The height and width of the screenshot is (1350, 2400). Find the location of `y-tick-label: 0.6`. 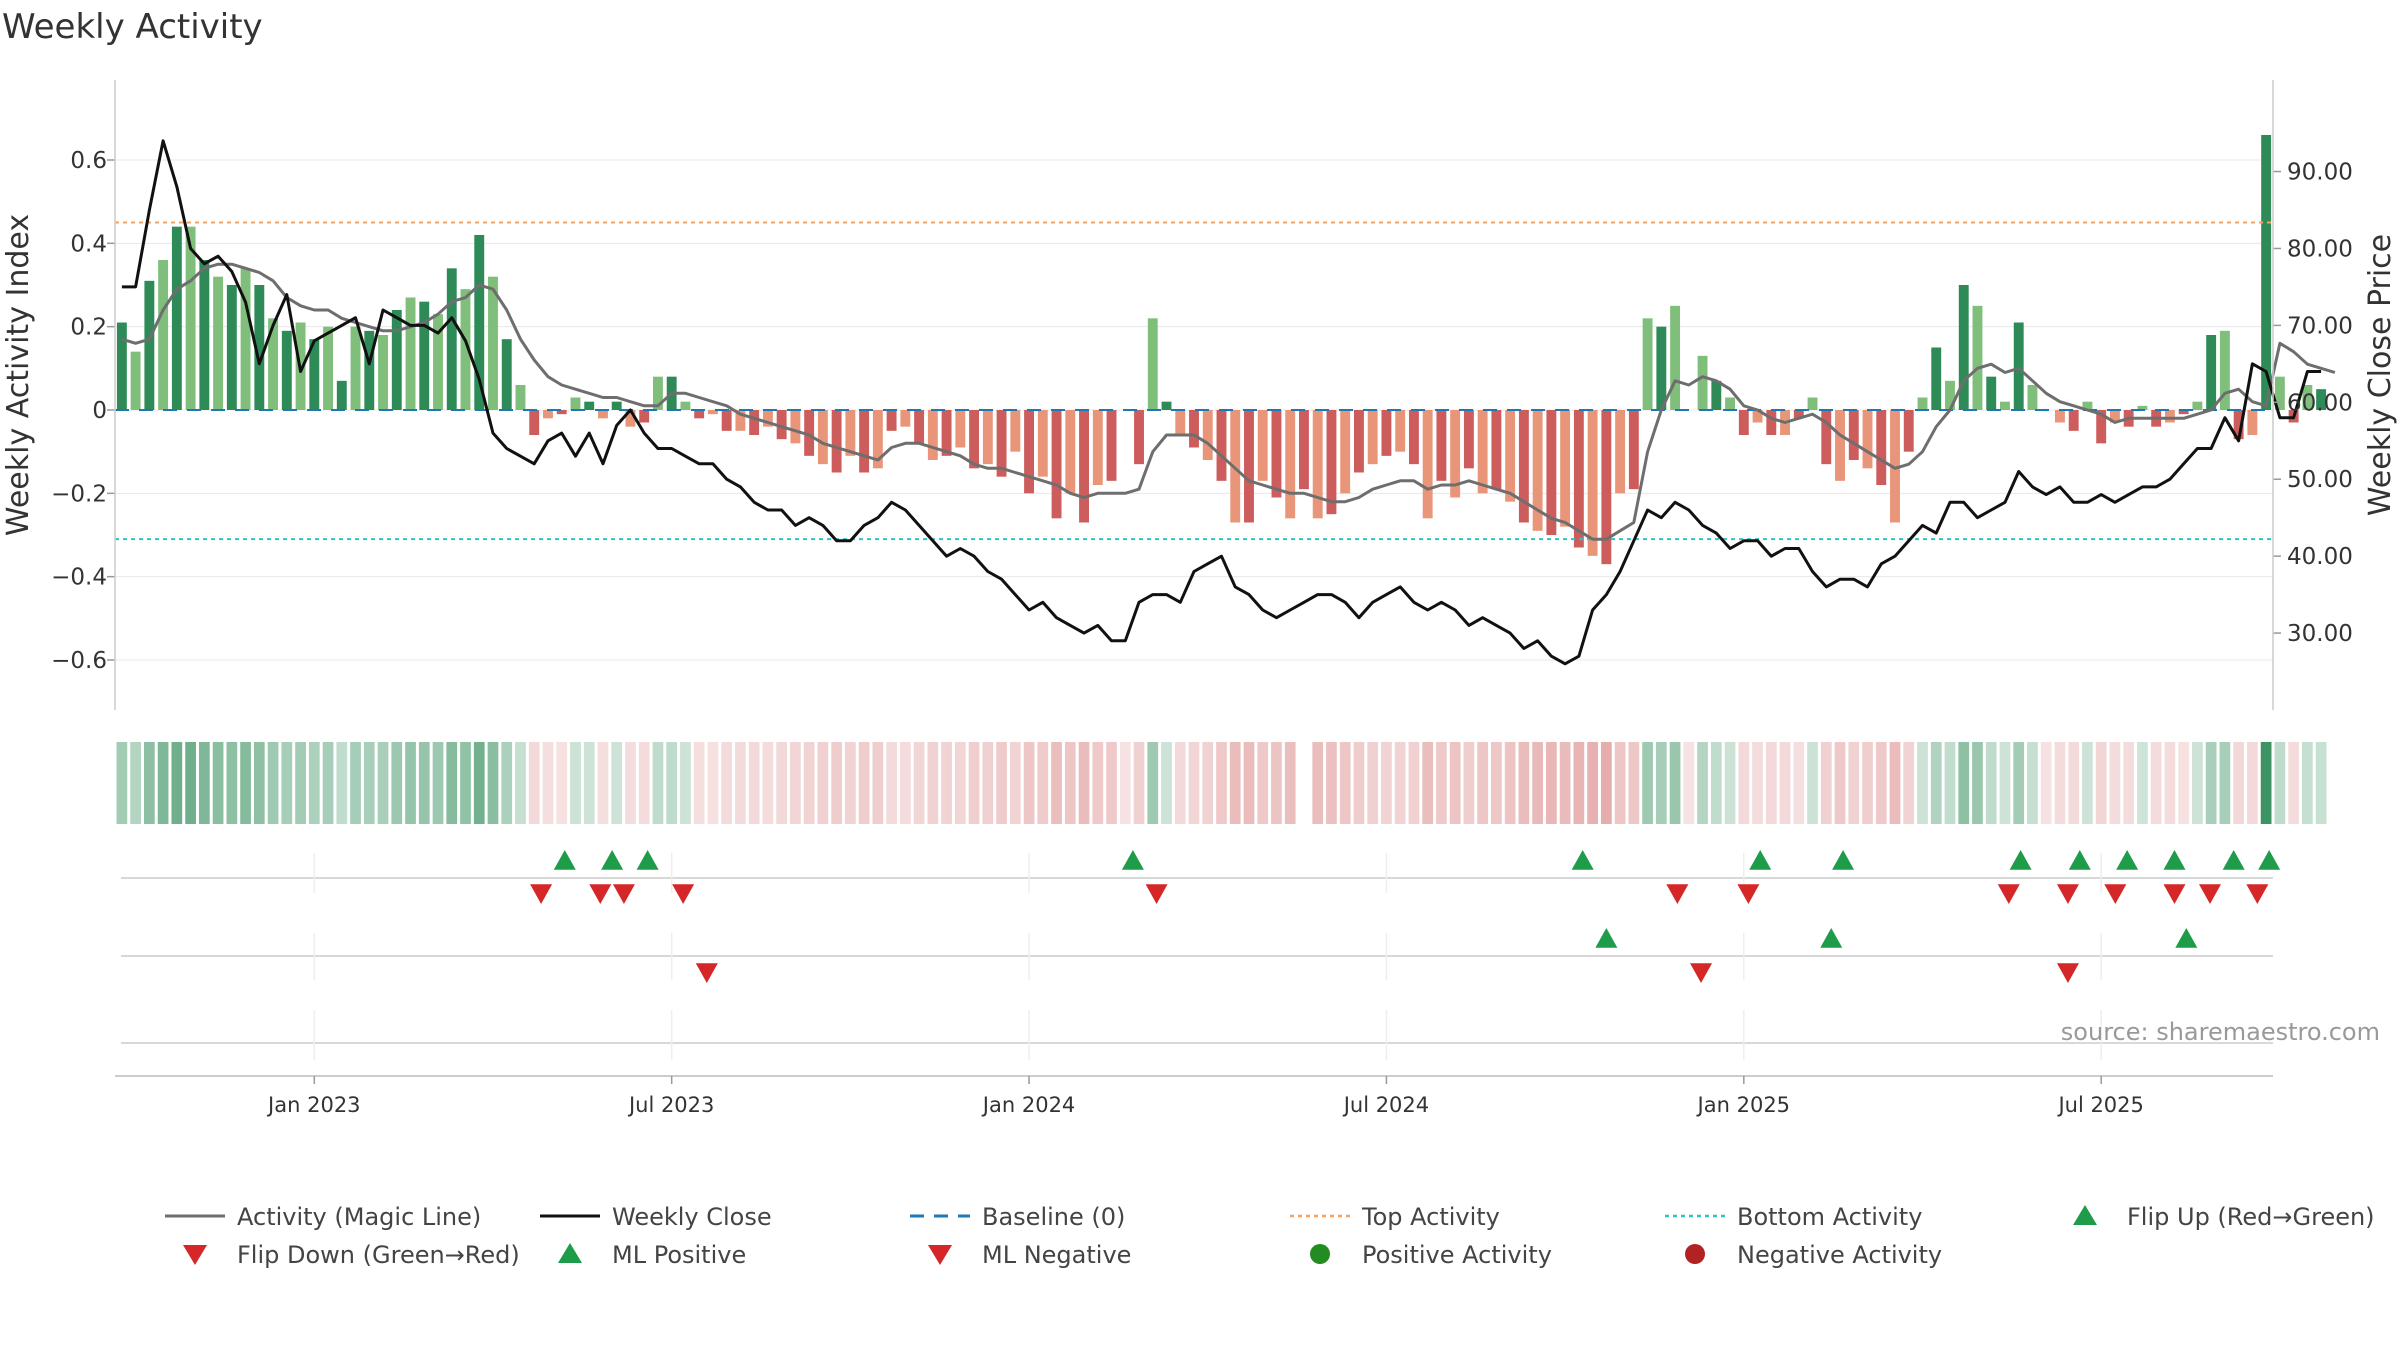

y-tick-label: 0.6 is located at coordinates (88, 161).